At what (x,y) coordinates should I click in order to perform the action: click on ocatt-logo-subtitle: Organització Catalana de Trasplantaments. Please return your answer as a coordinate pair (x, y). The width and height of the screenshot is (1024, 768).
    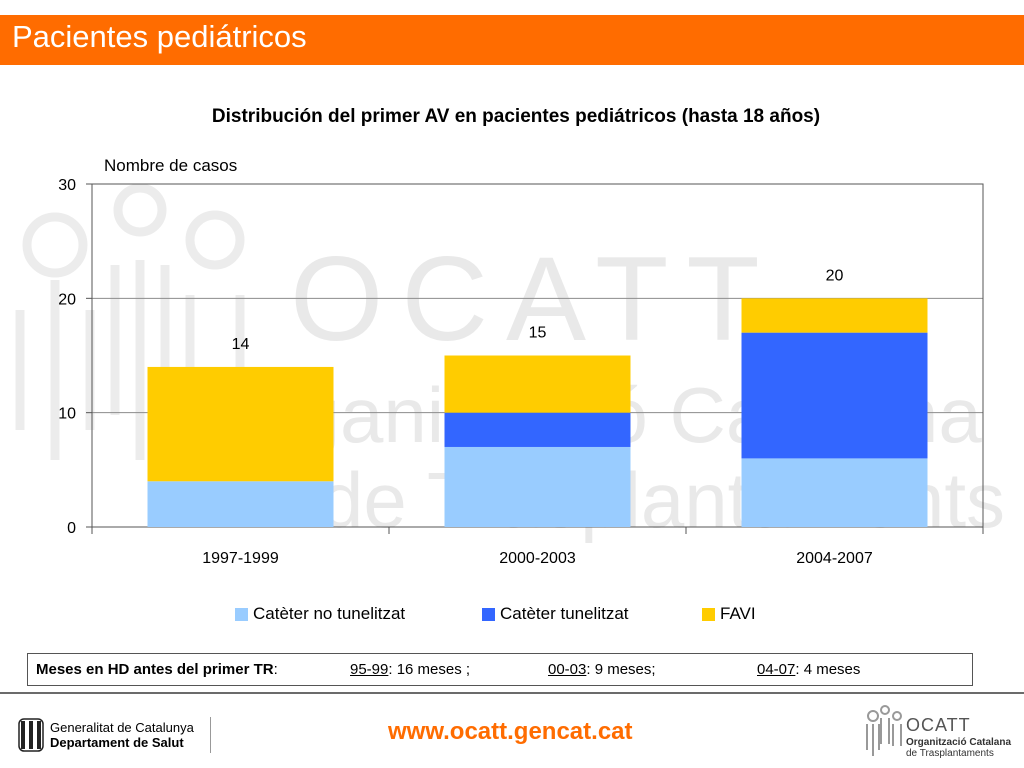
    Looking at the image, I should click on (959, 748).